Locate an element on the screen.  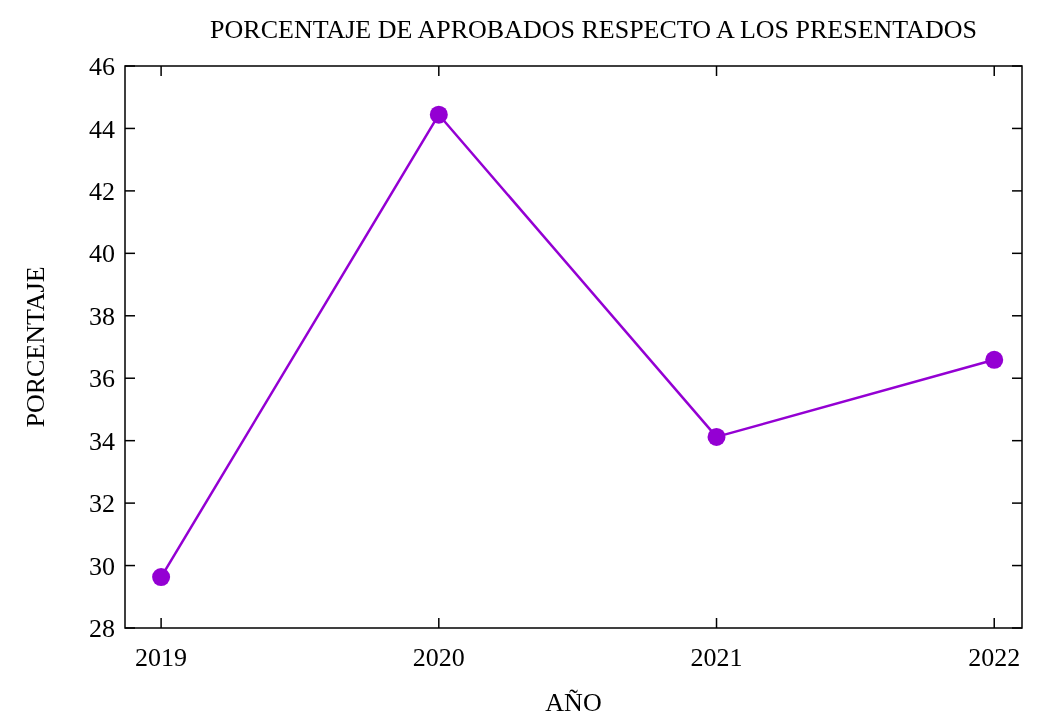
x-tick-label: 2020 is located at coordinates (438, 657).